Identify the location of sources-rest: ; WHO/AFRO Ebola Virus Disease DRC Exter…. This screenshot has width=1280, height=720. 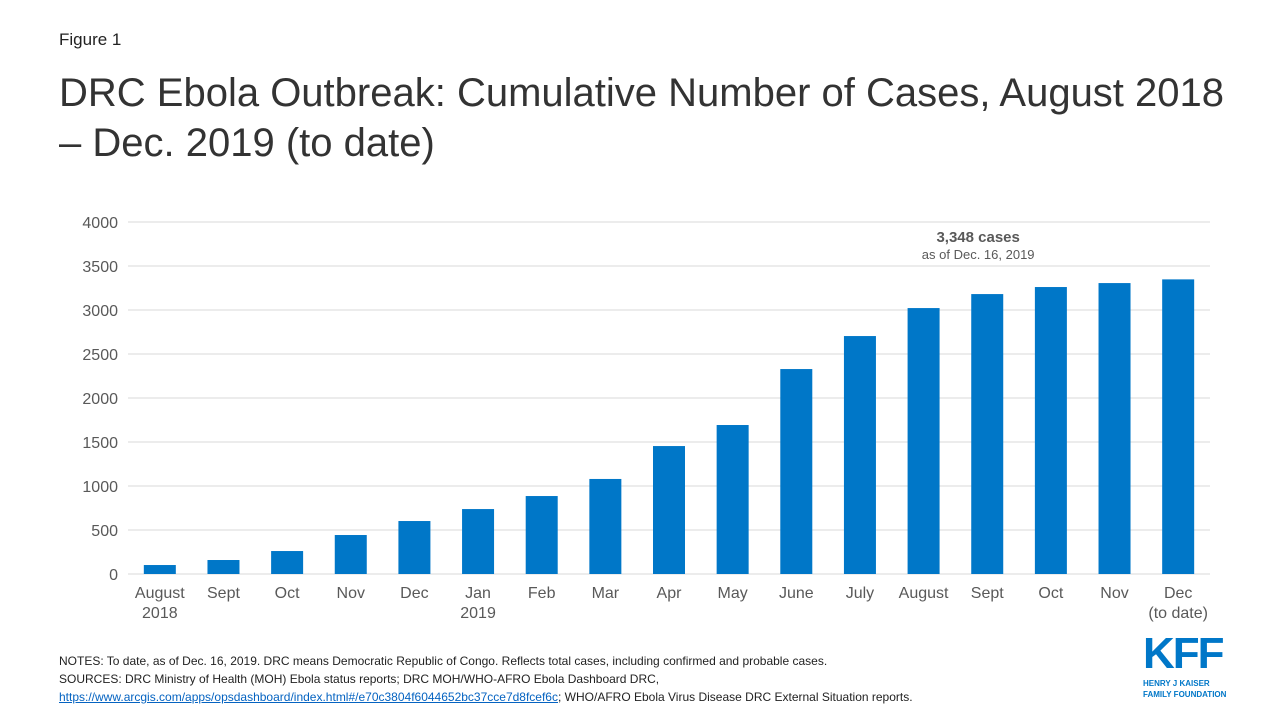
(735, 697).